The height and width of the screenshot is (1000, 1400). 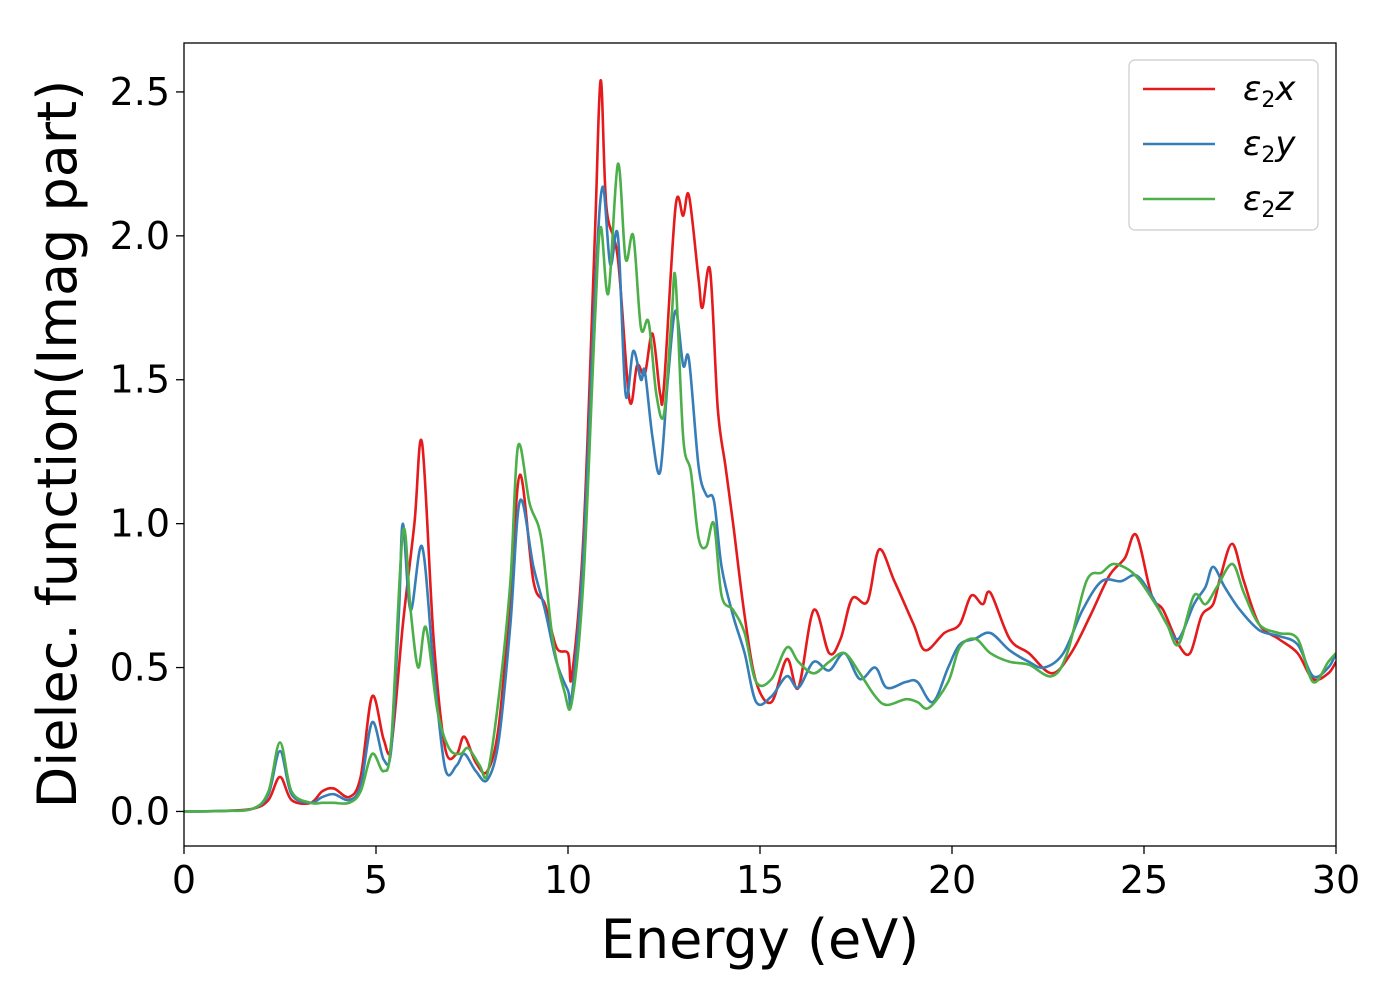 What do you see at coordinates (1336, 880) in the screenshot?
I see `x-tick-label: 30` at bounding box center [1336, 880].